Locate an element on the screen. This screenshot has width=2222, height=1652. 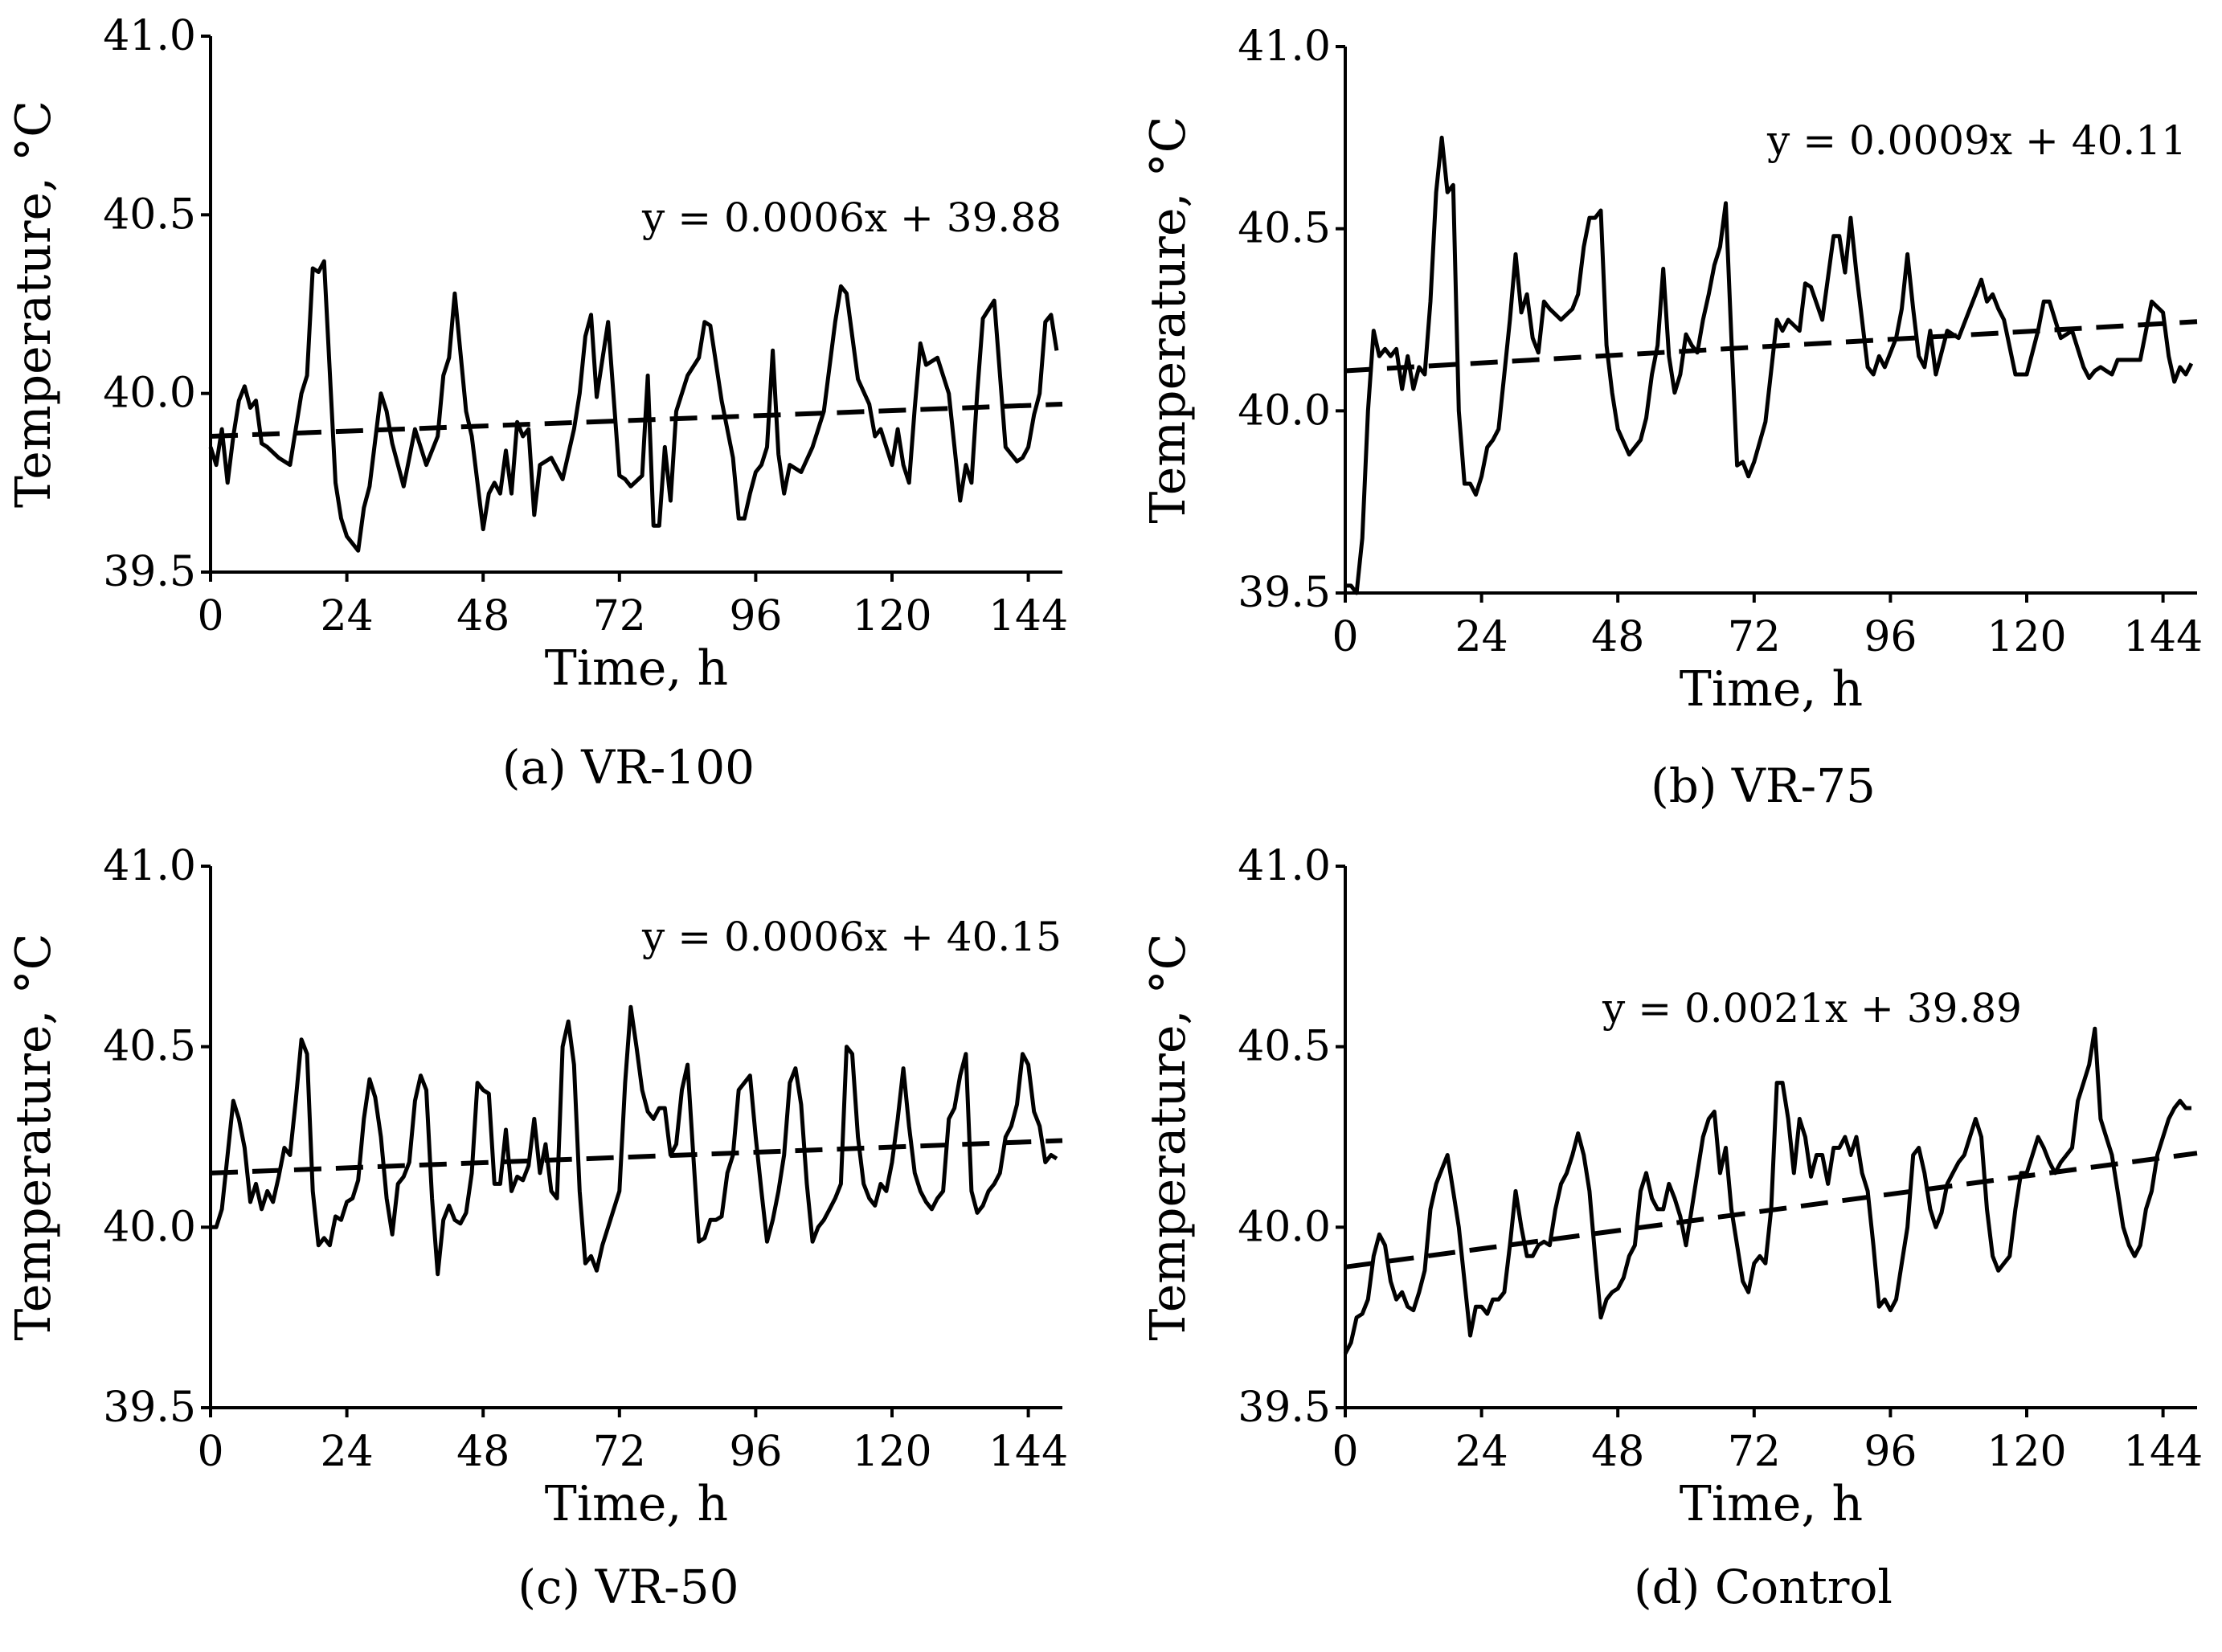
panel-caption: (d) Control is located at coordinates (1764, 1587).